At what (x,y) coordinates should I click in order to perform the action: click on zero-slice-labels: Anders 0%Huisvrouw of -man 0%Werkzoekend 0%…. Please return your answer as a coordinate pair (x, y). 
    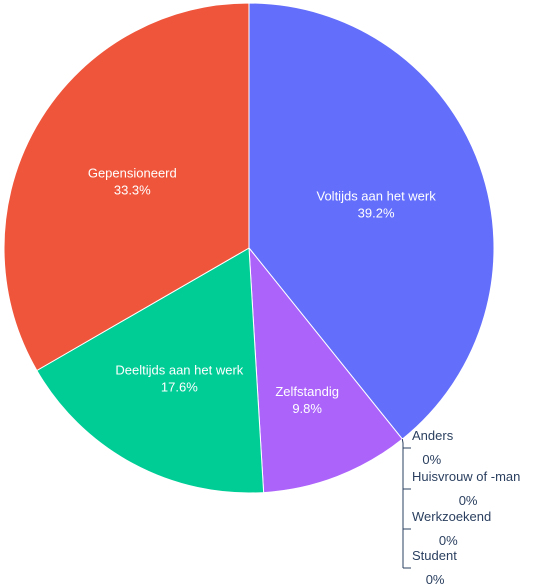
    Looking at the image, I should click on (460, 507).